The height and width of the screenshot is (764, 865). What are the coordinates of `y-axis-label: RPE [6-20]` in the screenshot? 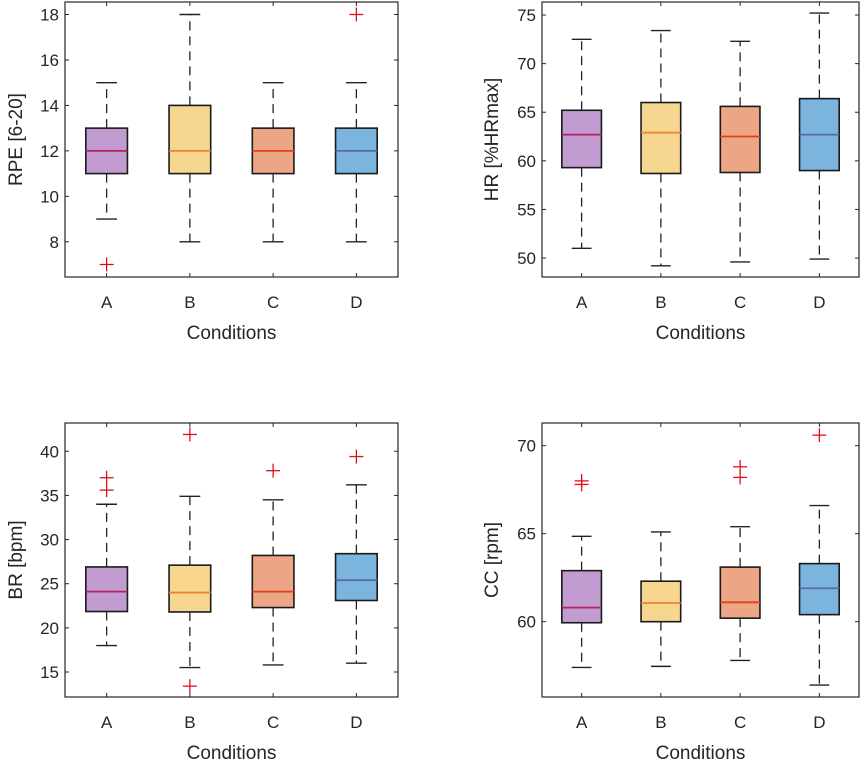 It's located at (16, 139).